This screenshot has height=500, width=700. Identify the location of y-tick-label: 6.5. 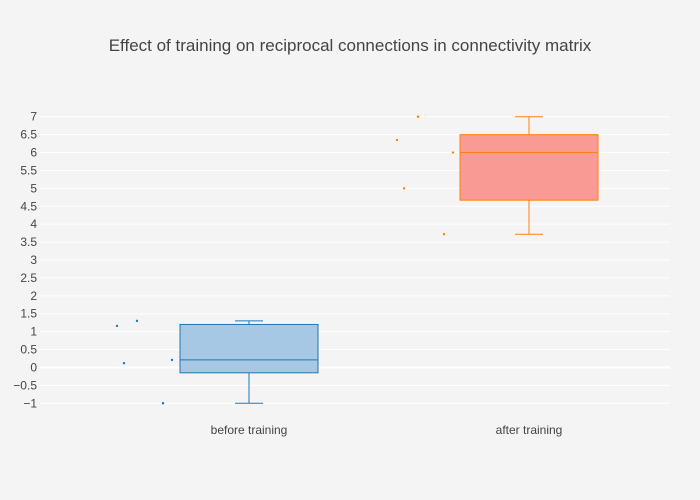
(28, 135).